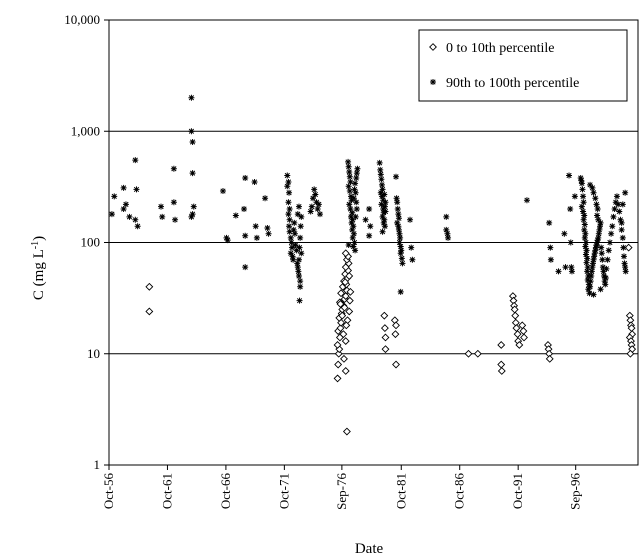  What do you see at coordinates (523, 65) in the screenshot?
I see `legend-box` at bounding box center [523, 65].